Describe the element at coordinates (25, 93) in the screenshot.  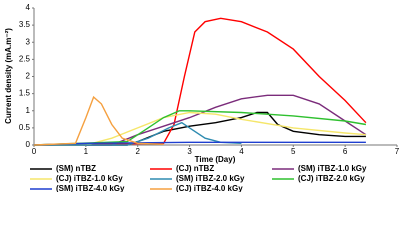
I see `y-tick-label: 1.5` at that location.